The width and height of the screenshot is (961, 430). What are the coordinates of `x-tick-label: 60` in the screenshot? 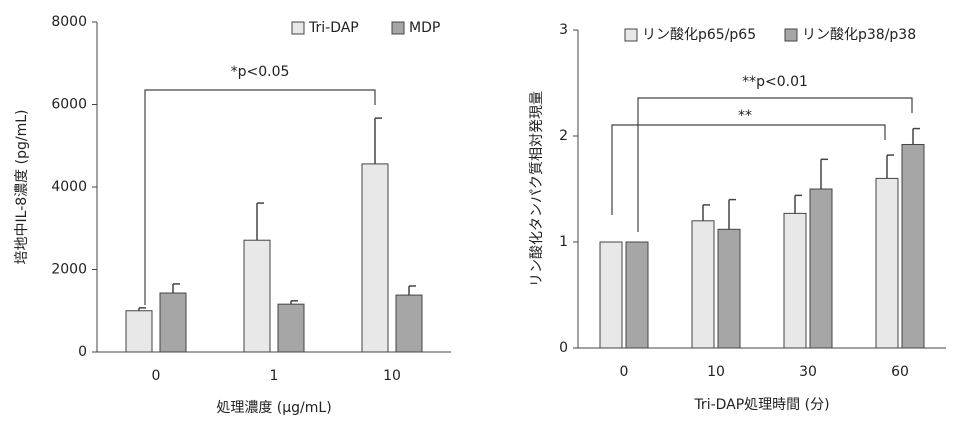 It's located at (900, 372).